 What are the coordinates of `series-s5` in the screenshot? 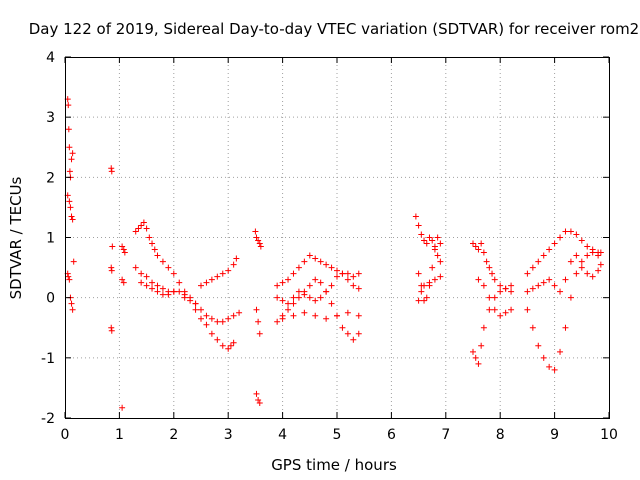 It's located at (184, 285).